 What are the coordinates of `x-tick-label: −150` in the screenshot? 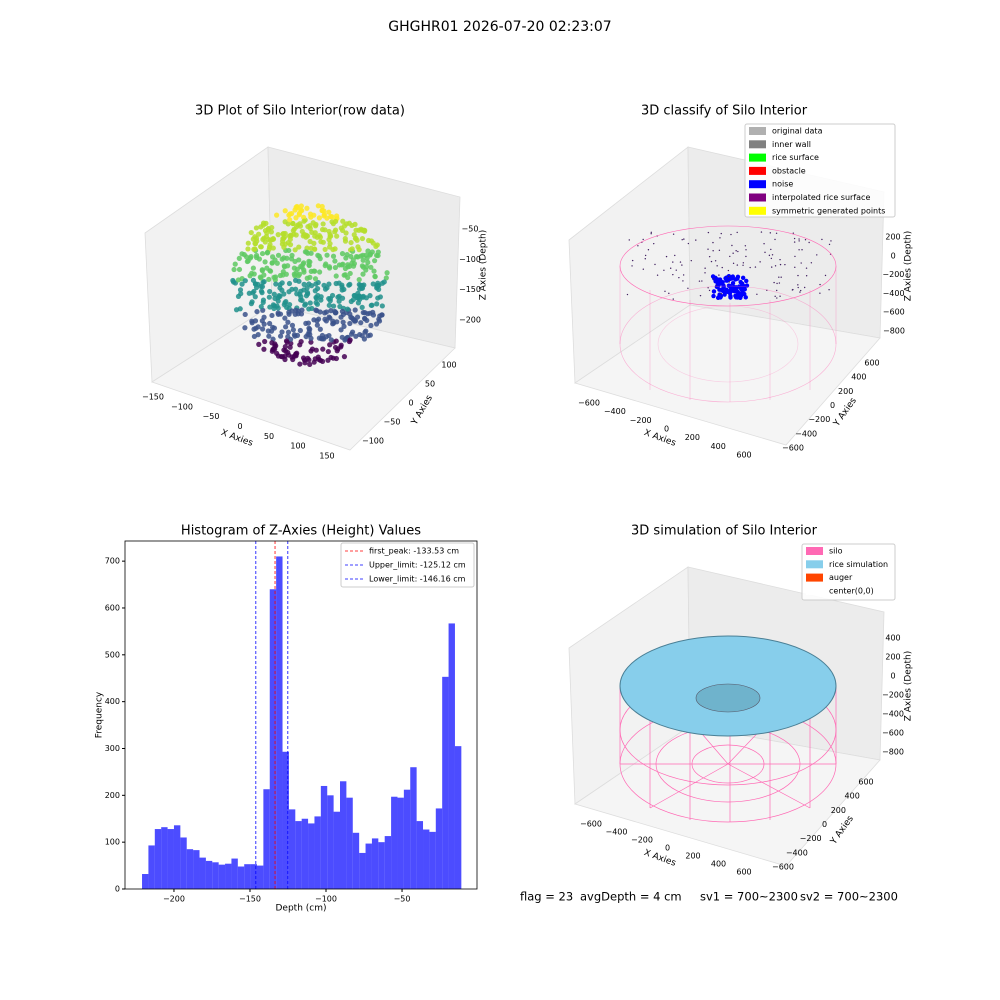 It's located at (153, 397).